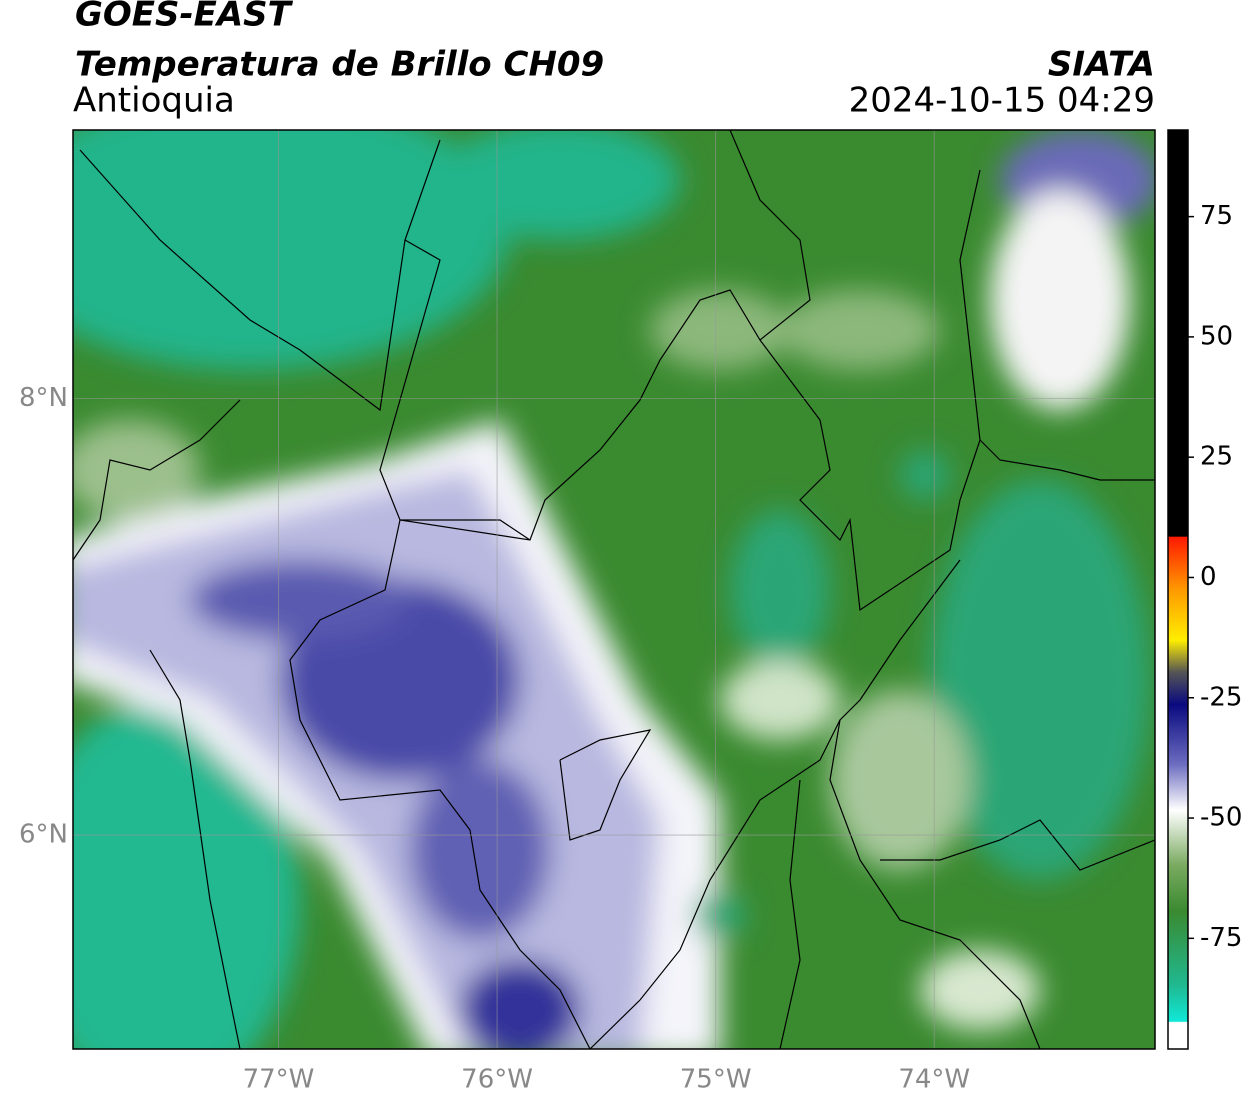  Describe the element at coordinates (1101, 65) in the screenshot. I see `source: SIATA` at that location.